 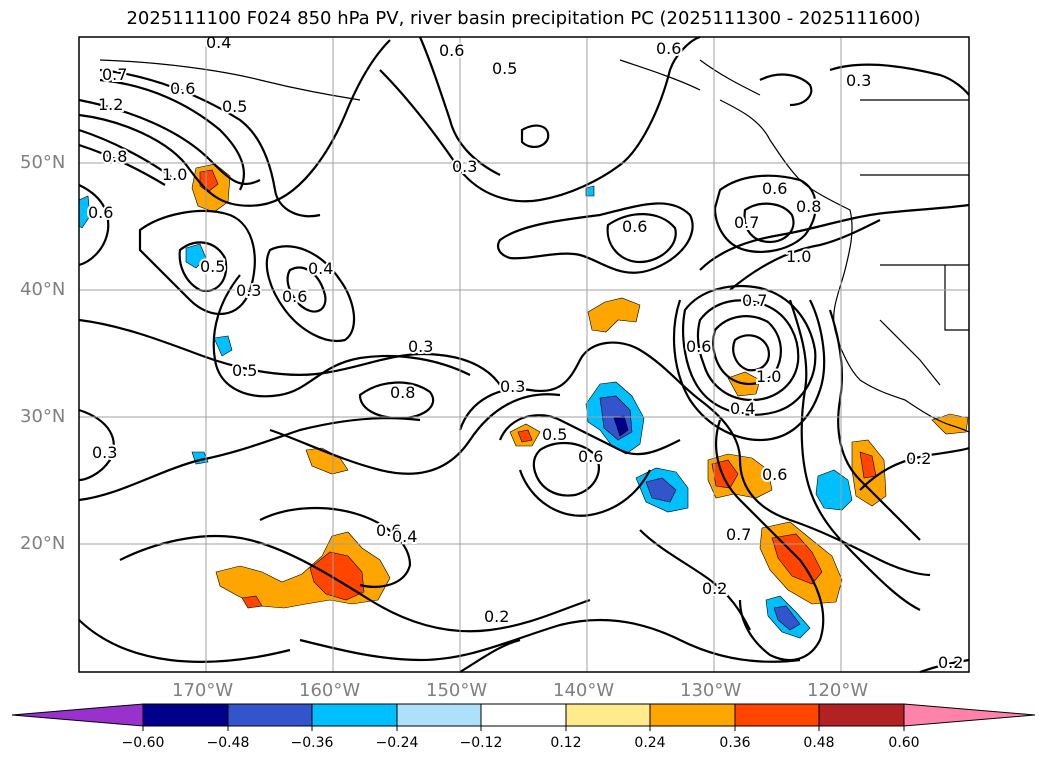 I want to click on colorbar-tick-label: 0.12, so click(x=566, y=743).